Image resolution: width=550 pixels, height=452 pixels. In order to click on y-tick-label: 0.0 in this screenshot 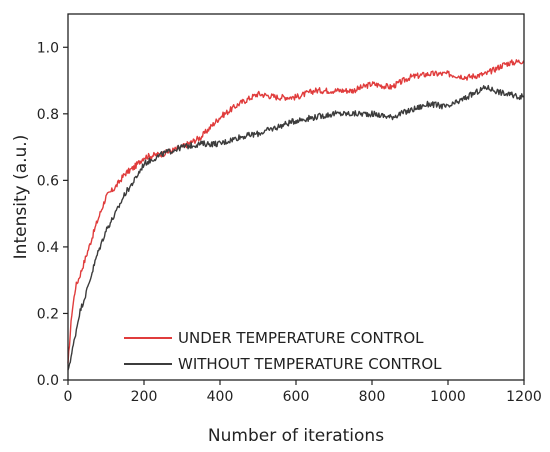, I will do `click(48, 381)`.